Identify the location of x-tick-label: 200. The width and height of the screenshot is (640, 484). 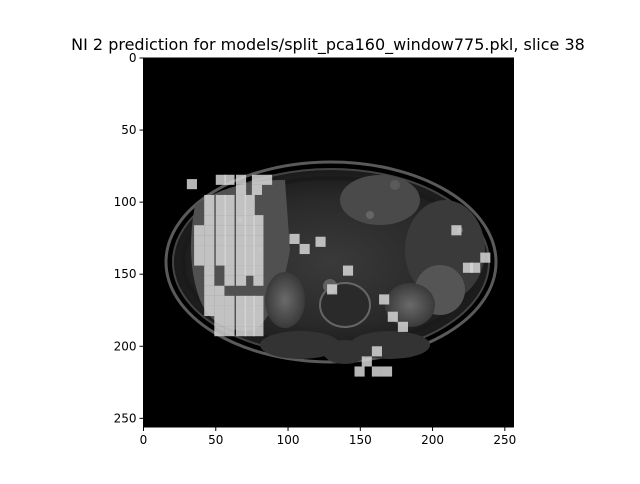
(432, 440).